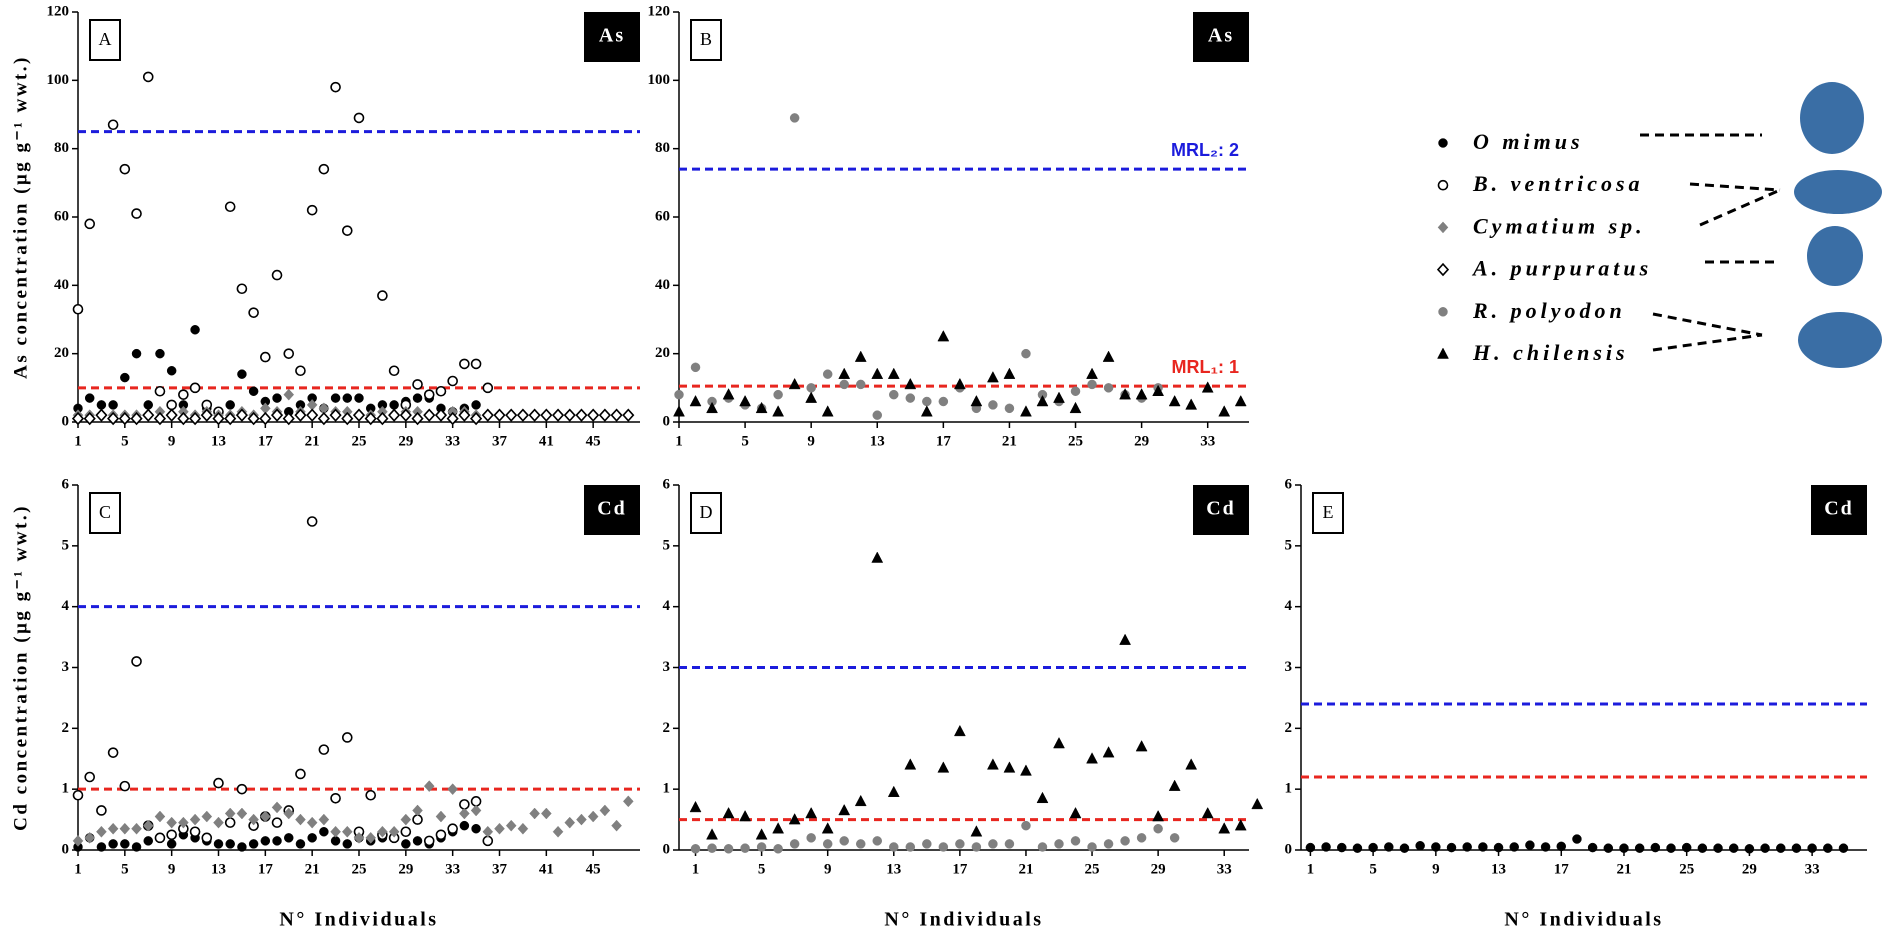  I want to click on y-tick-label: 6, so click(667, 484).